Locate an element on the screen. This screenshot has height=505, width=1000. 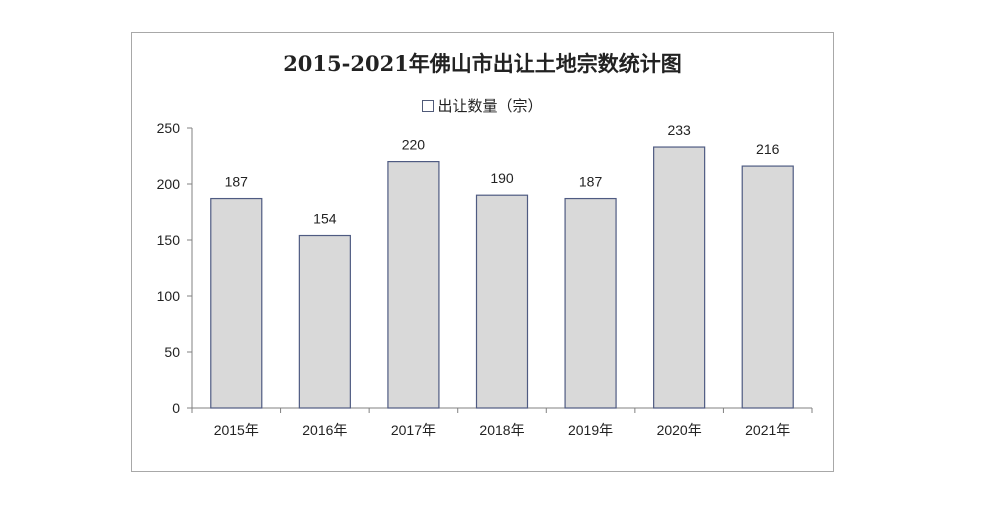
y-tick-label: 0 is located at coordinates (176, 408).